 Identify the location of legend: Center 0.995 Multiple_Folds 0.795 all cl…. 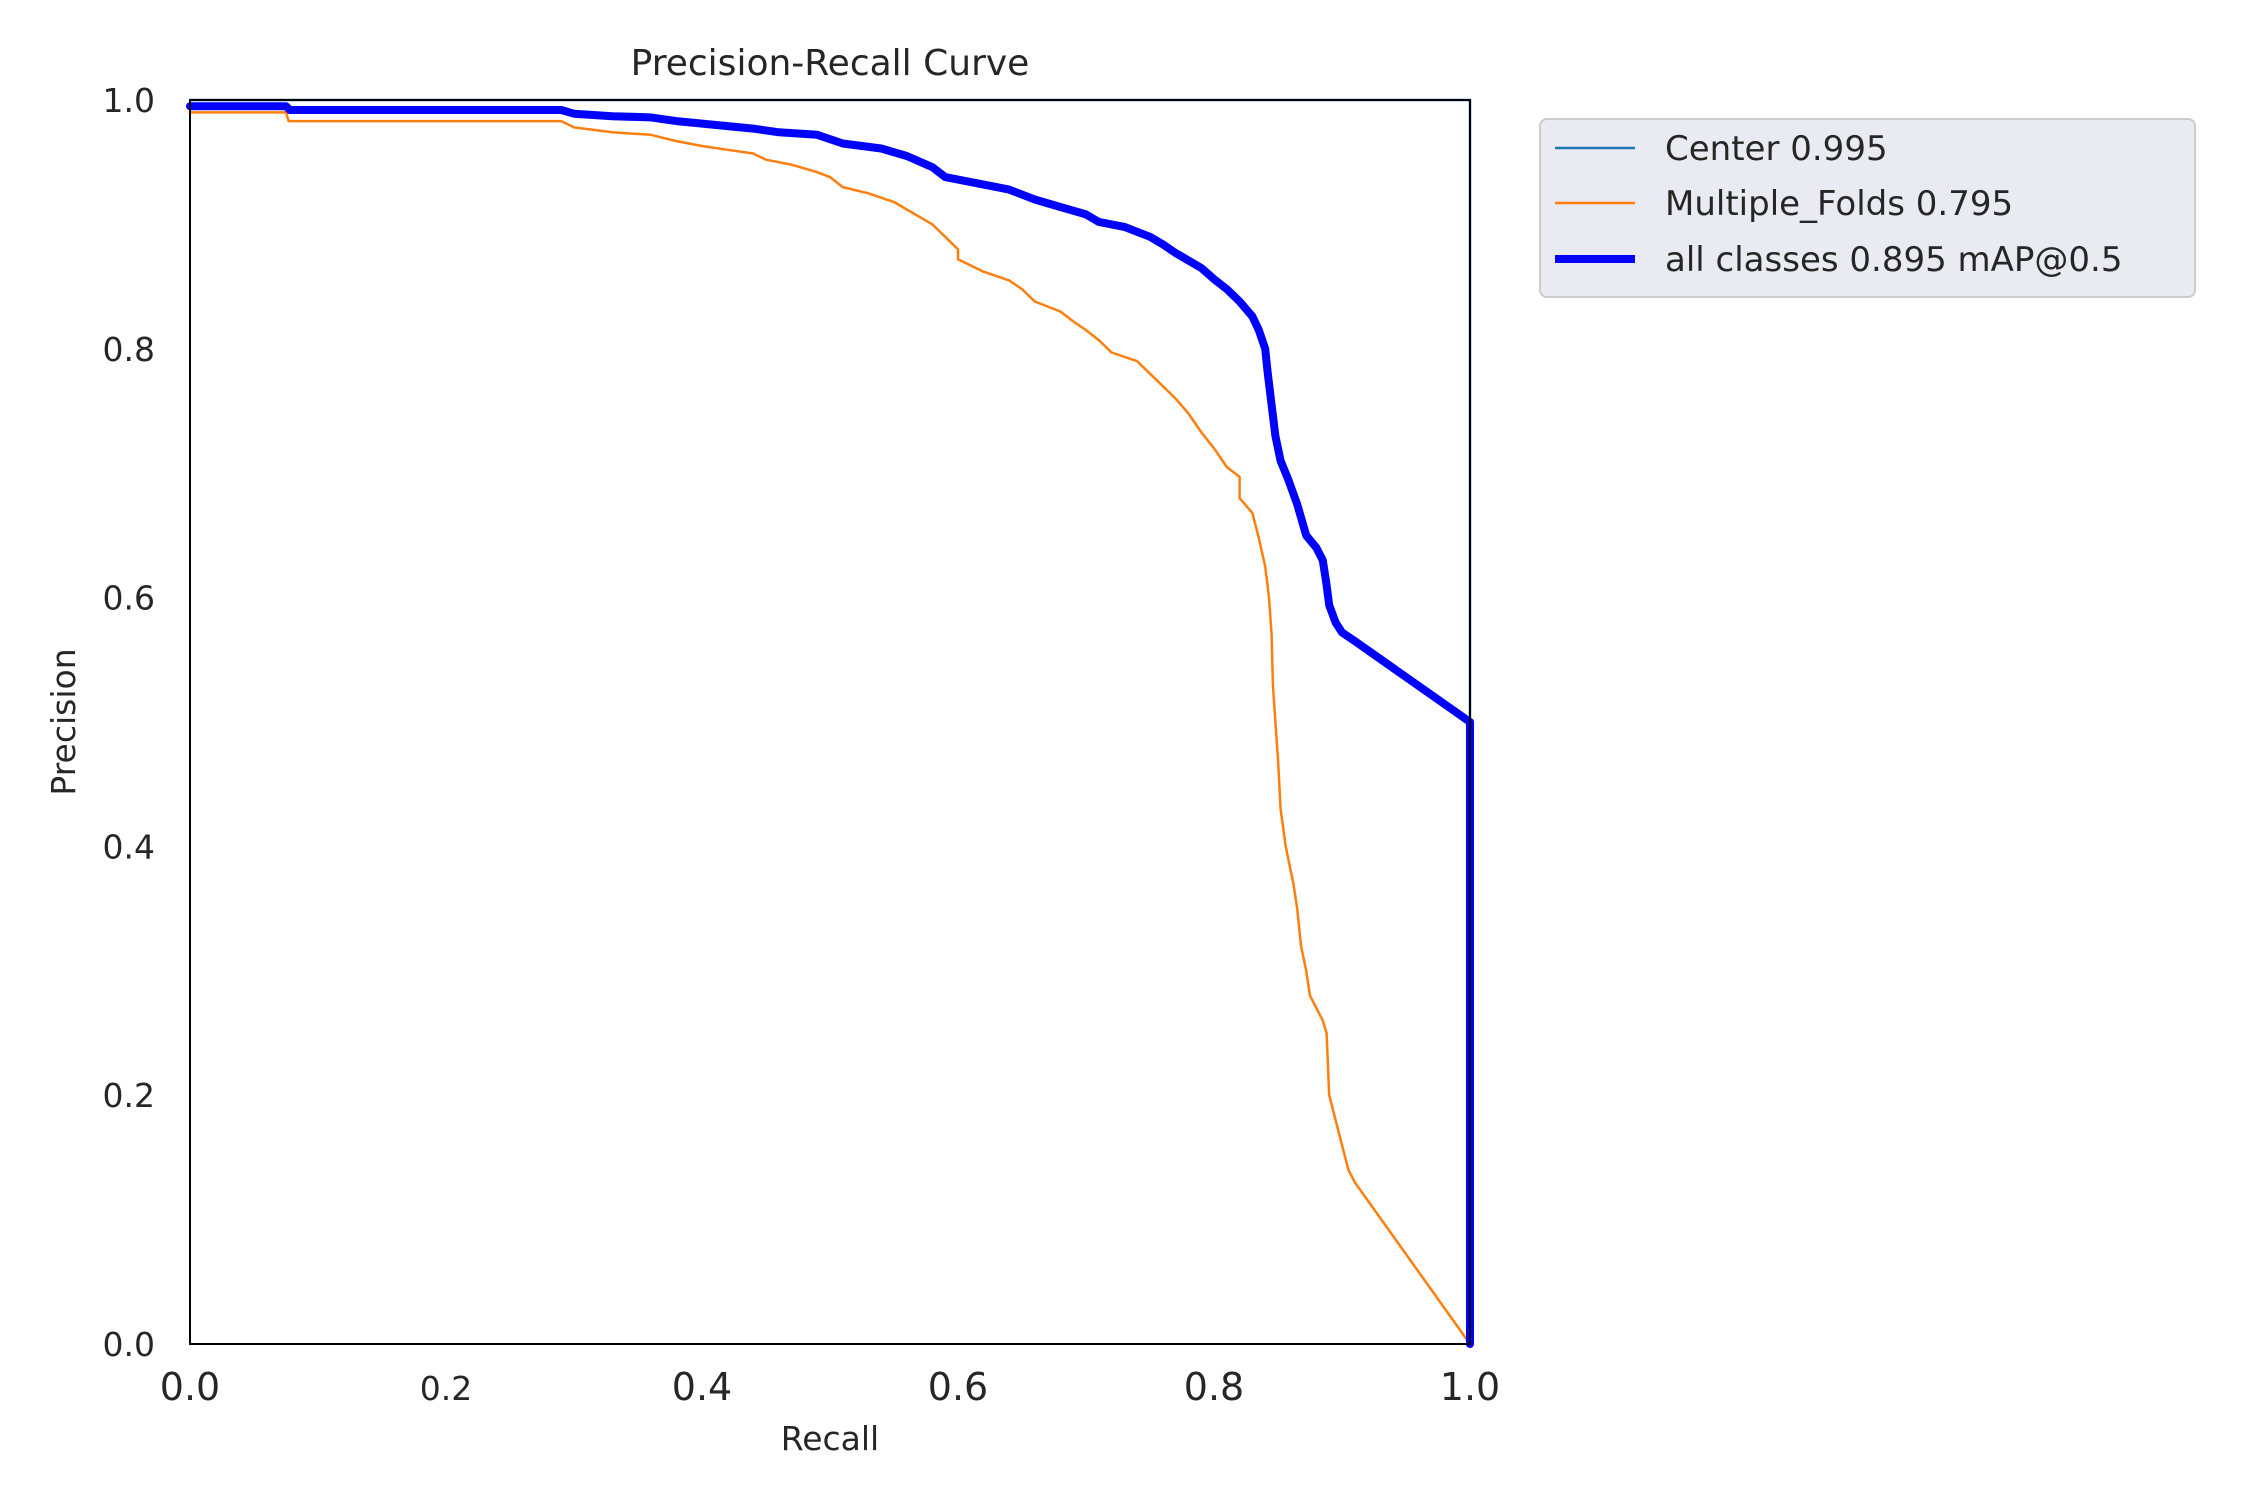
(1867, 208).